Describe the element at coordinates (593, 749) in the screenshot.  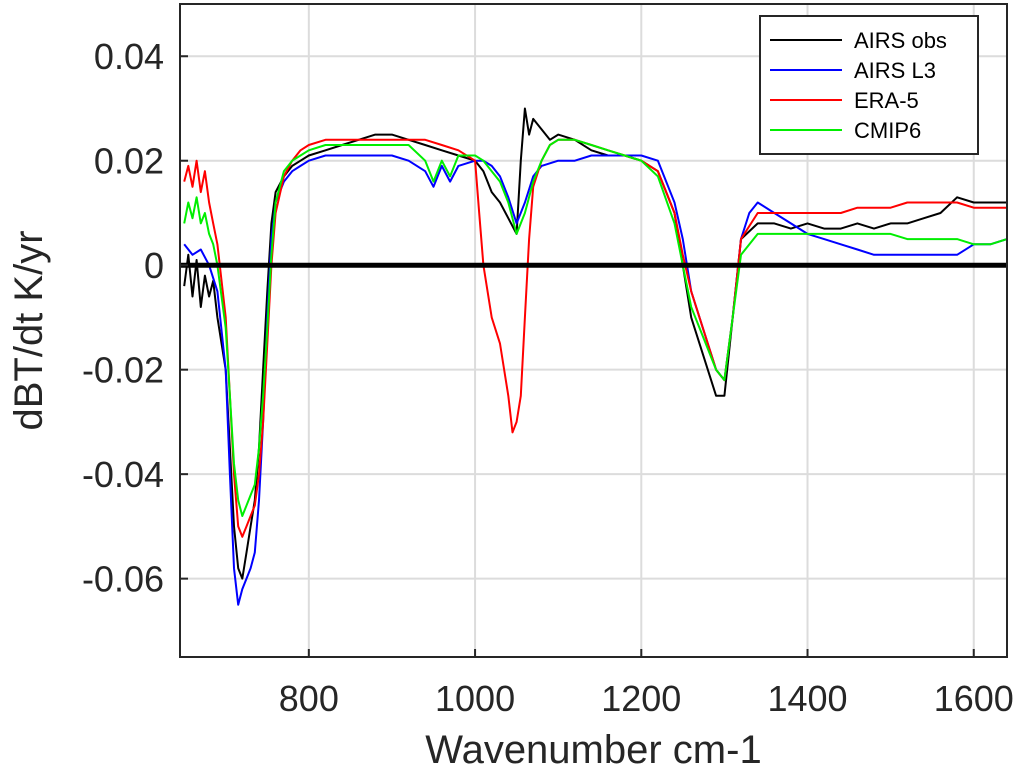
I see `x-axis-label: Wavenumber cm-1` at that location.